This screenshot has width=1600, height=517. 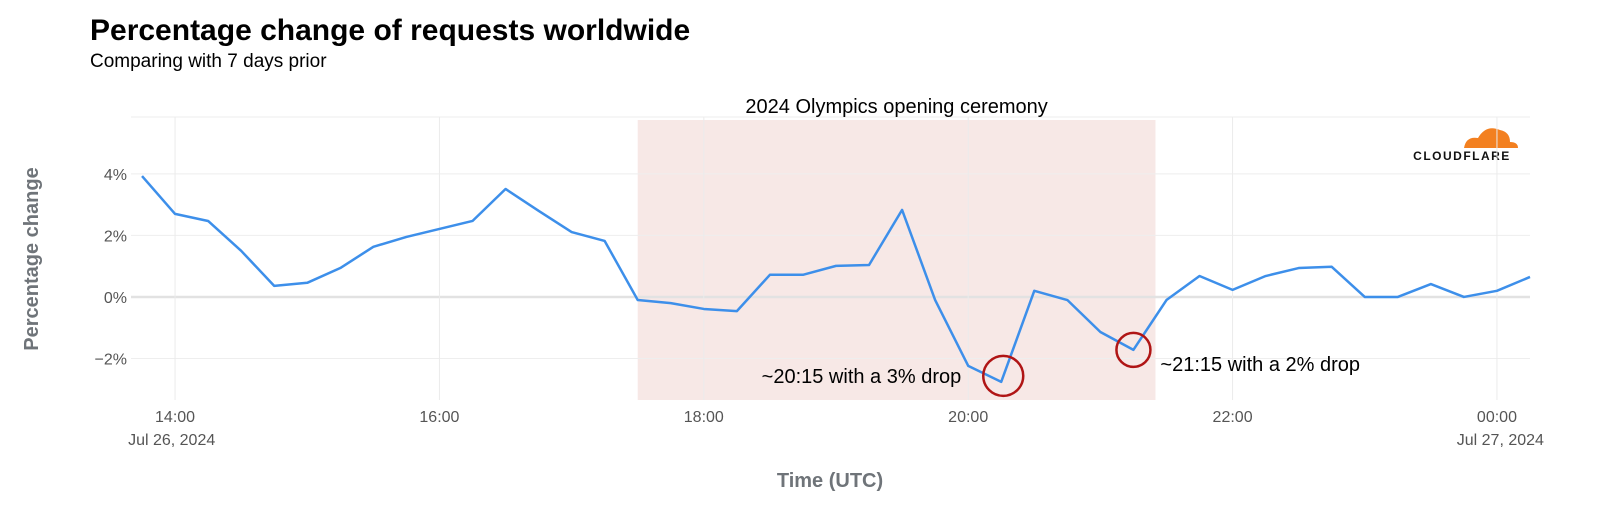 What do you see at coordinates (439, 417) in the screenshot?
I see `x-tick-label: 16:00` at bounding box center [439, 417].